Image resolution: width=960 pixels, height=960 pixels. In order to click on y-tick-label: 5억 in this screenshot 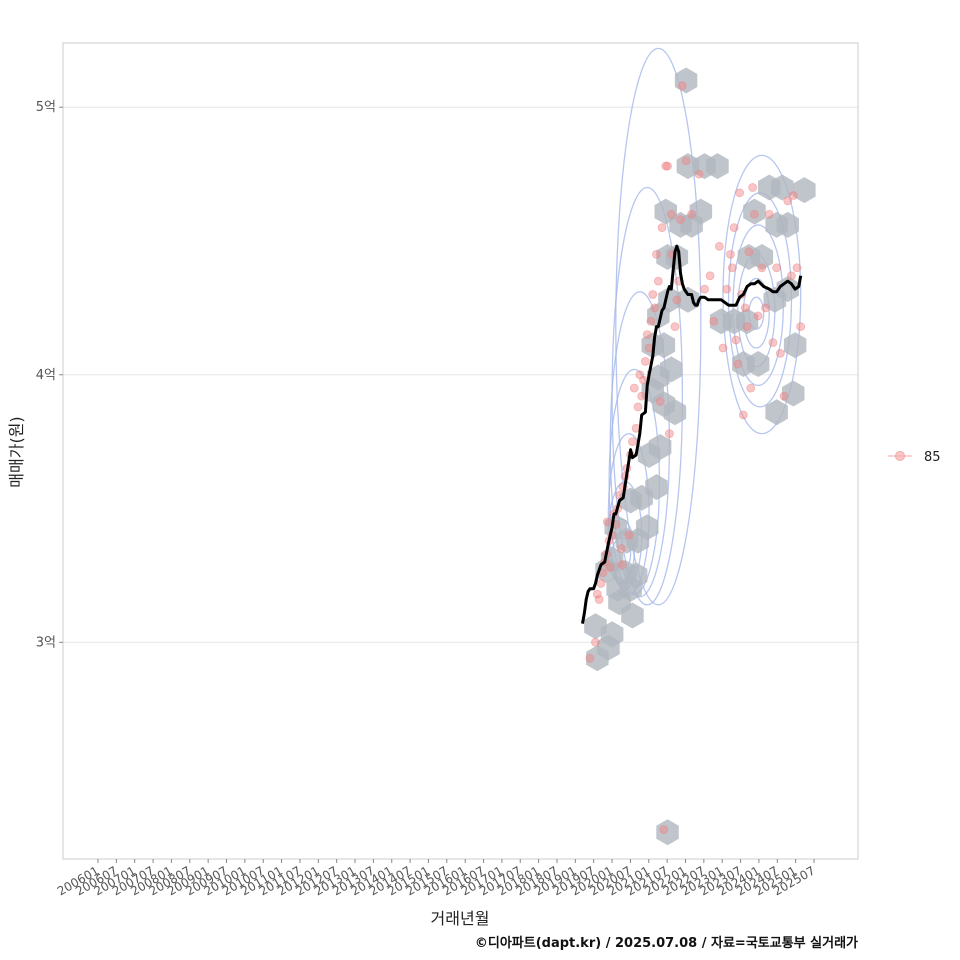, I will do `click(46, 107)`.